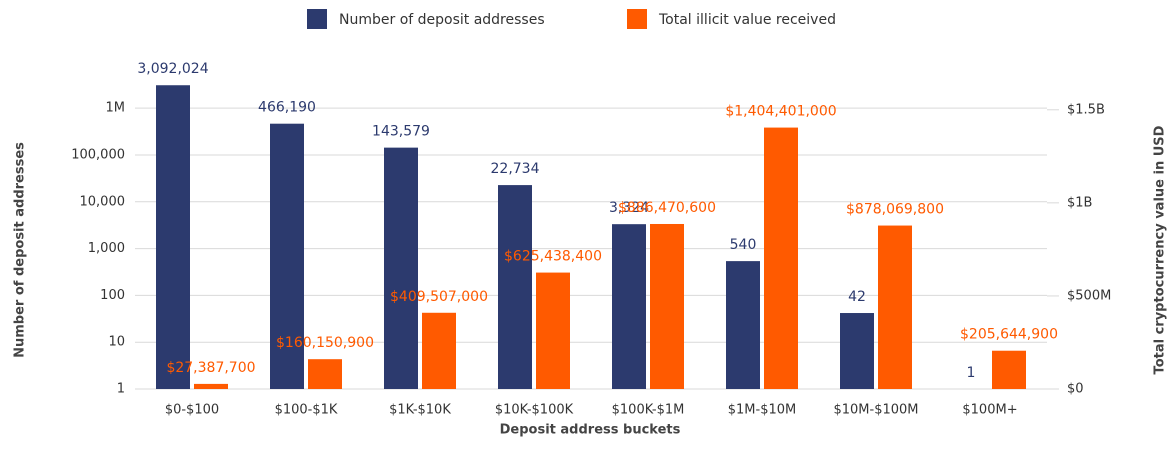 This screenshot has width=1171, height=466. What do you see at coordinates (112, 295) in the screenshot?
I see `y-tick-label: 100` at bounding box center [112, 295].